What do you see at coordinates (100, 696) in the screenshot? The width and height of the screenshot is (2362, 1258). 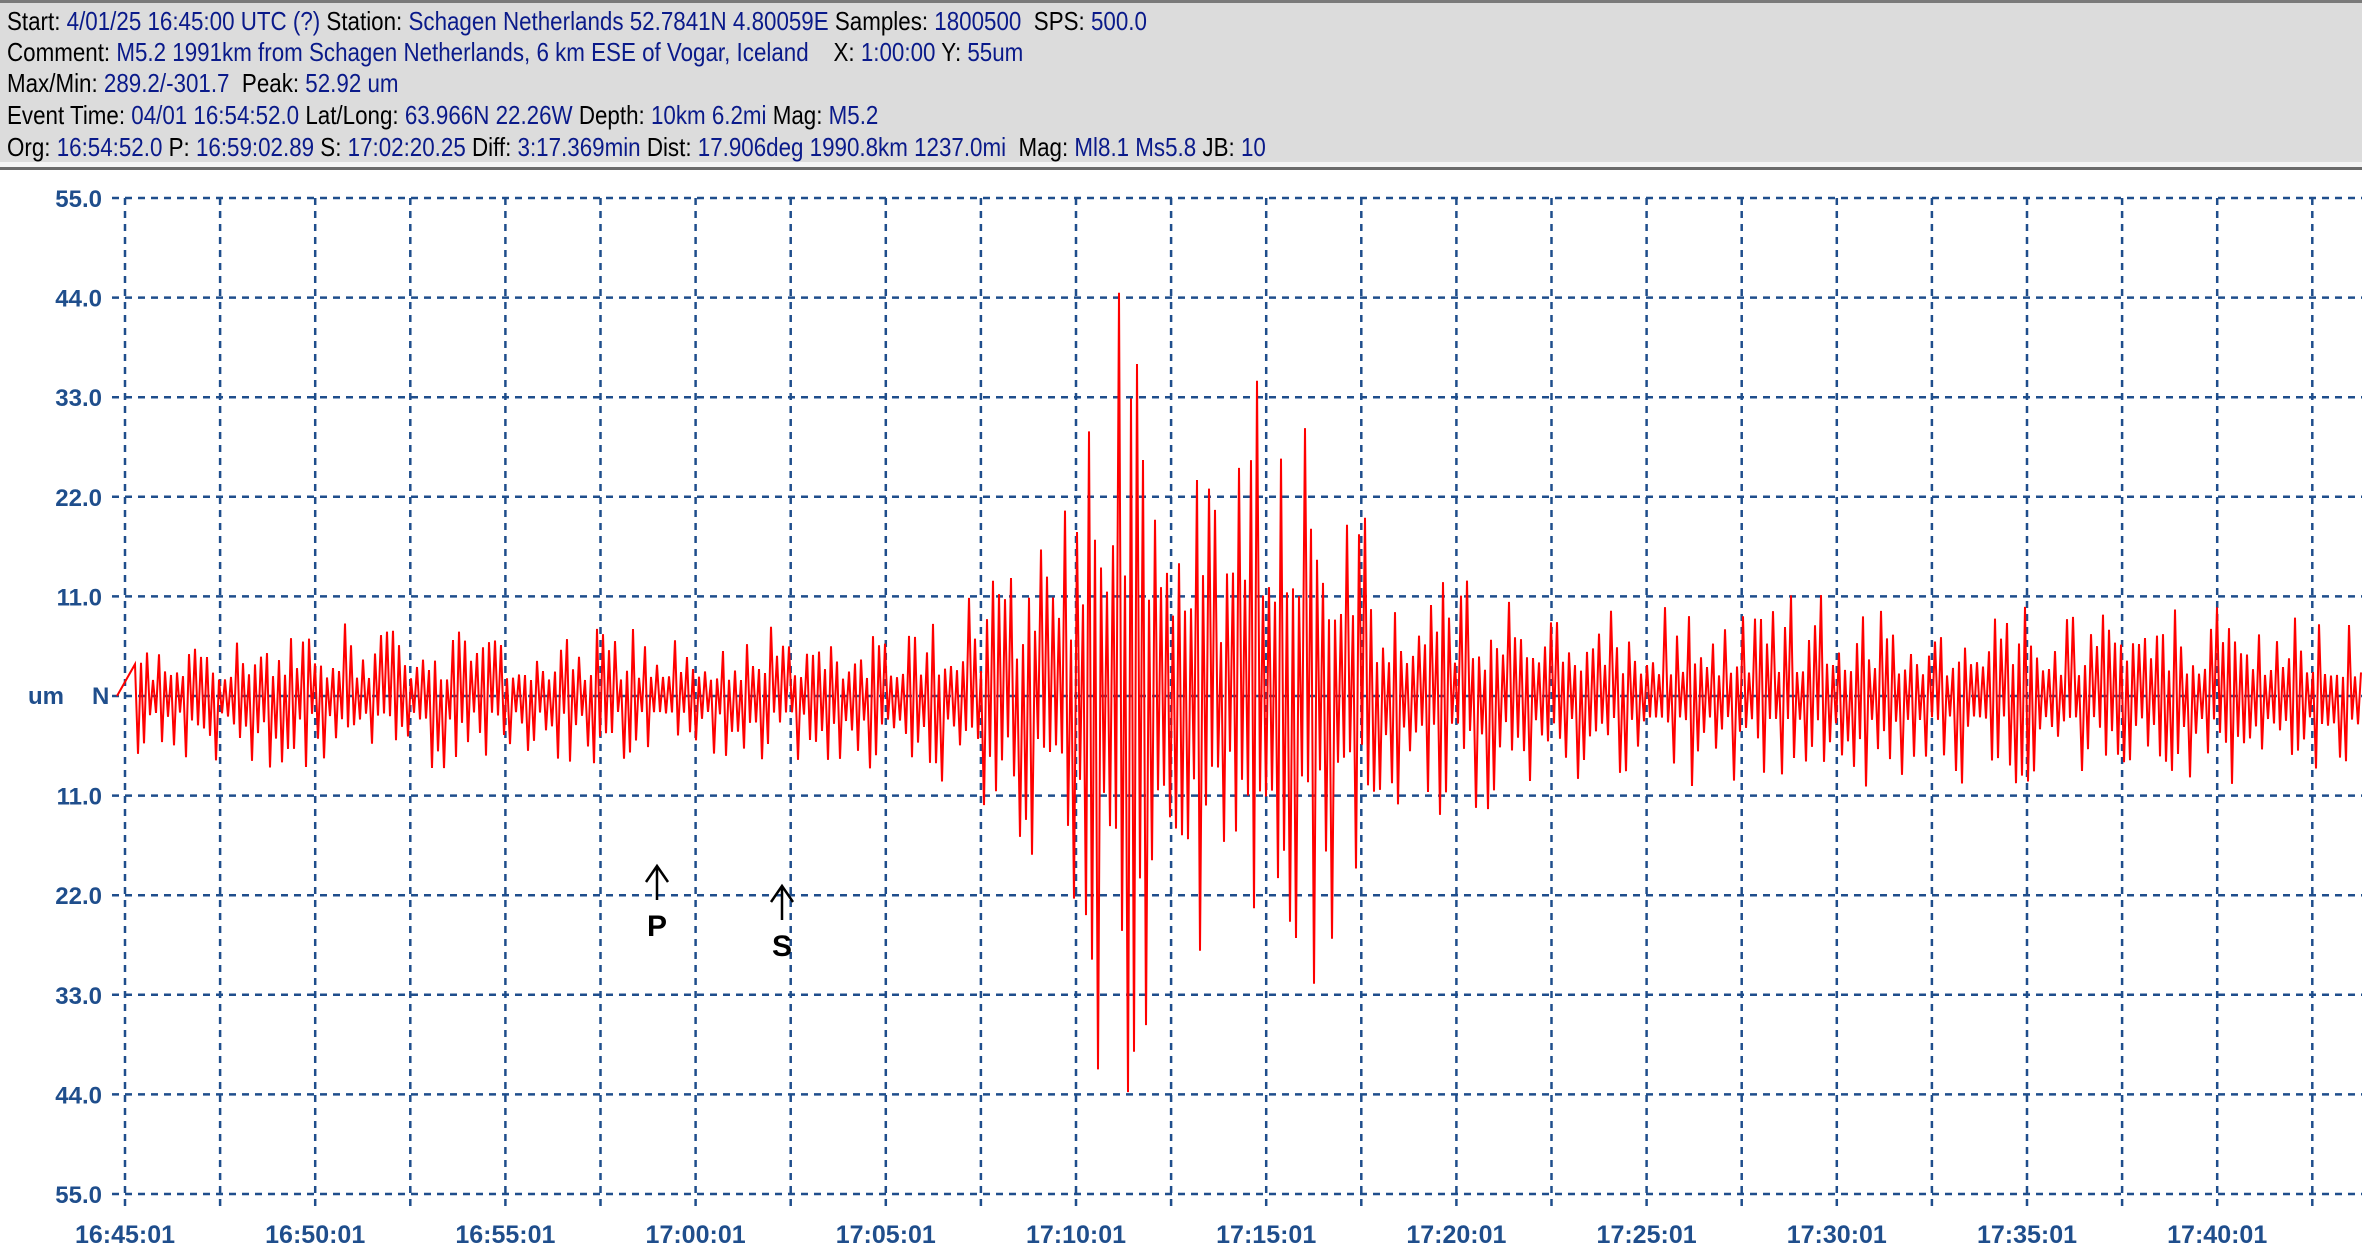 I see `channel-label: N` at bounding box center [100, 696].